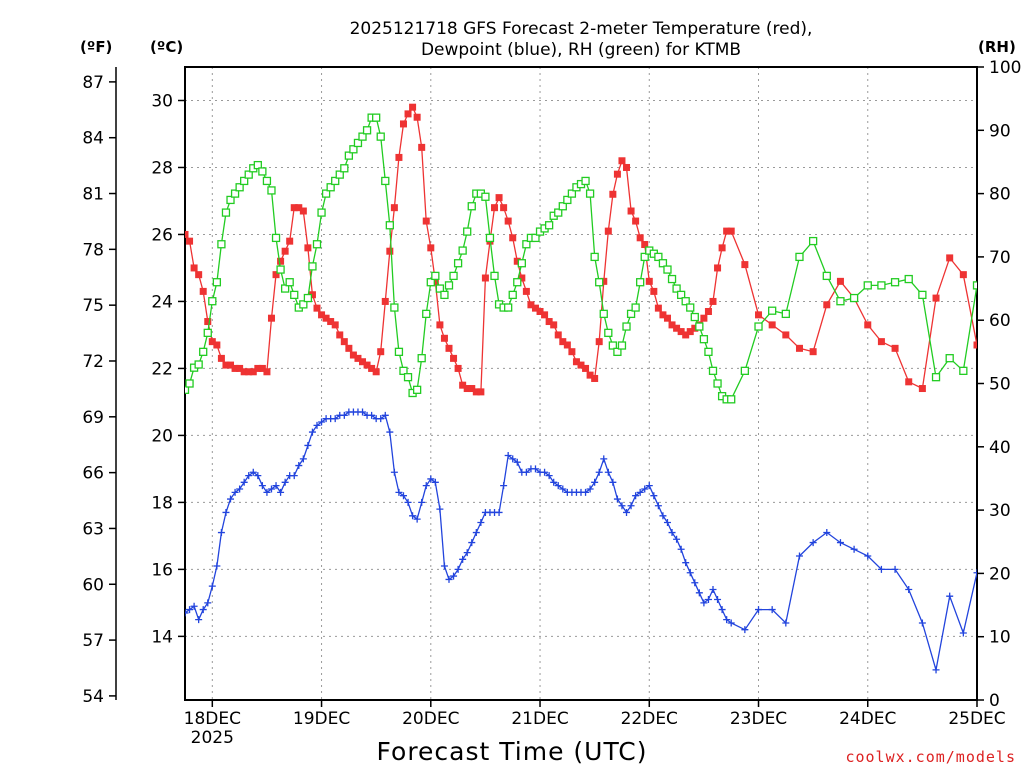  I want to click on rh-tick-label: 40, so click(1000, 448).